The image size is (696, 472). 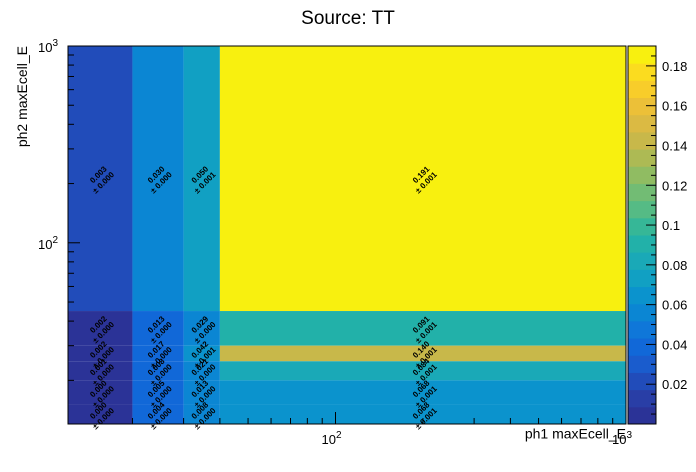 I want to click on color-scale-tick-label: 0.1, so click(x=671, y=225).